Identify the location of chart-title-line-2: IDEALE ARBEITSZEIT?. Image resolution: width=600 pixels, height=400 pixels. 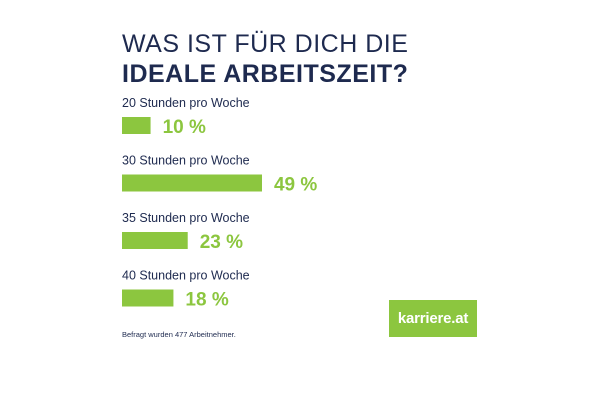
(265, 74).